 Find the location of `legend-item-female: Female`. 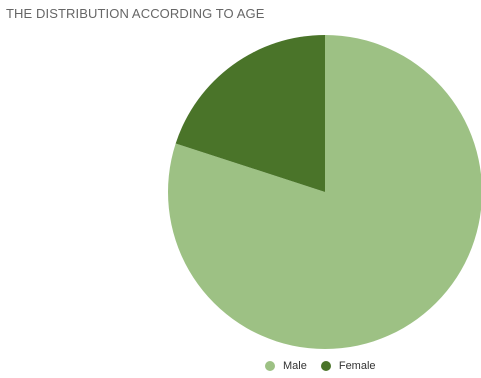

legend-item-female: Female is located at coordinates (348, 366).